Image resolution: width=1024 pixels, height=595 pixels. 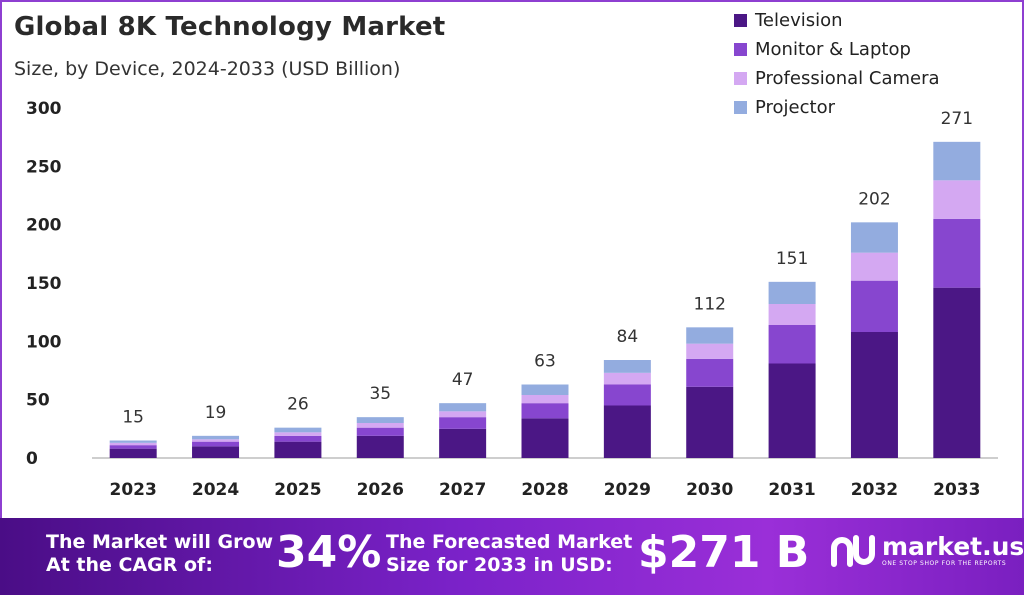 I want to click on bar-segment-professional-camera-2025, so click(x=298, y=434).